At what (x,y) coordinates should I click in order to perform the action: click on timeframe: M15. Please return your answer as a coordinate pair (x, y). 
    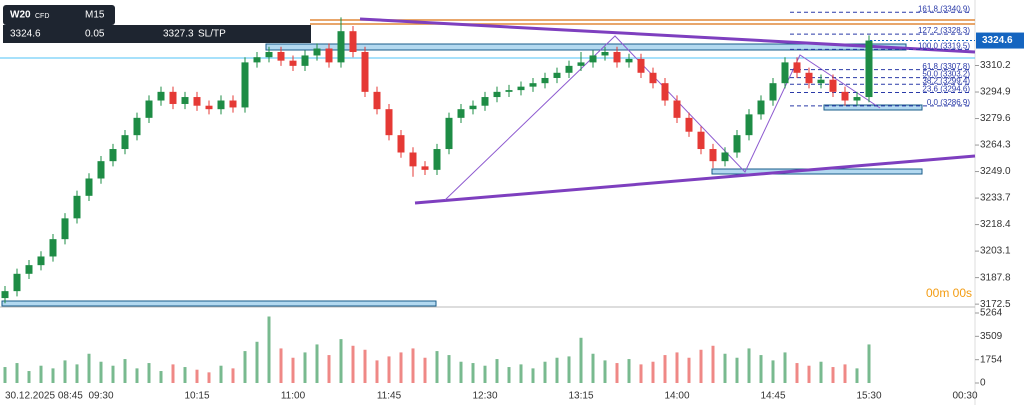
    Looking at the image, I should click on (95, 15).